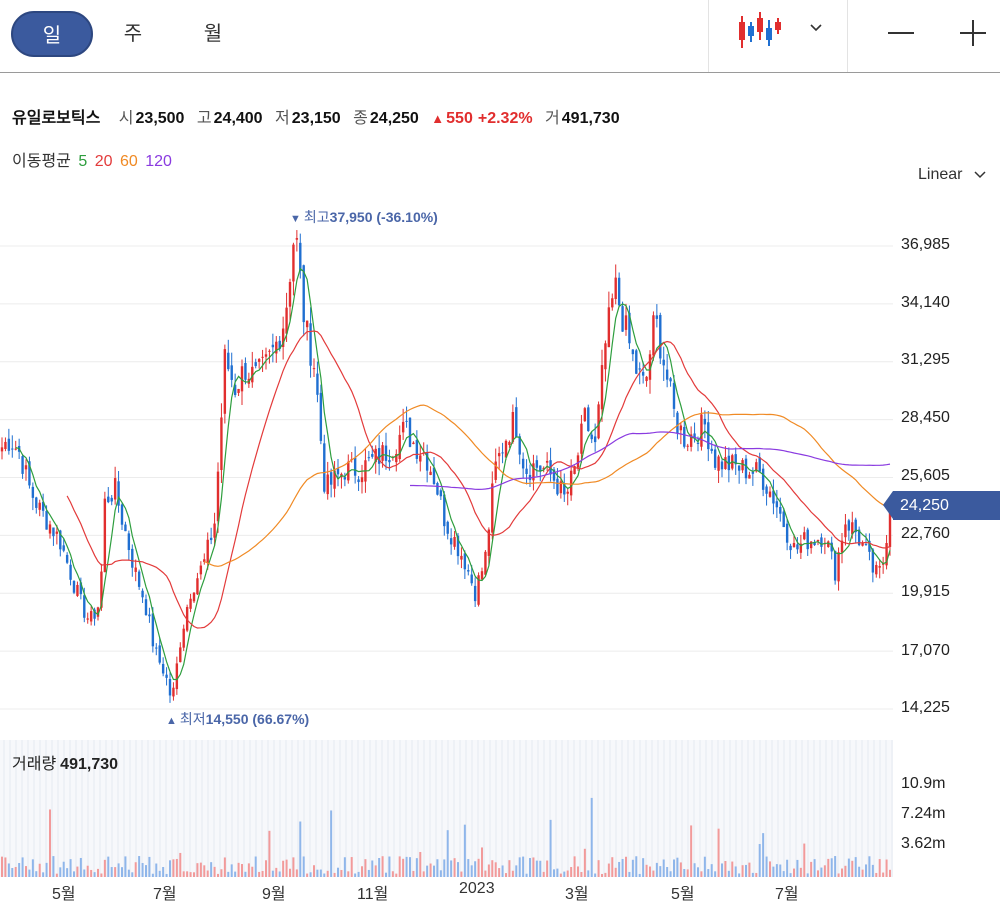 The width and height of the screenshot is (1000, 912). I want to click on chart-type-selector, so click(778, 36).